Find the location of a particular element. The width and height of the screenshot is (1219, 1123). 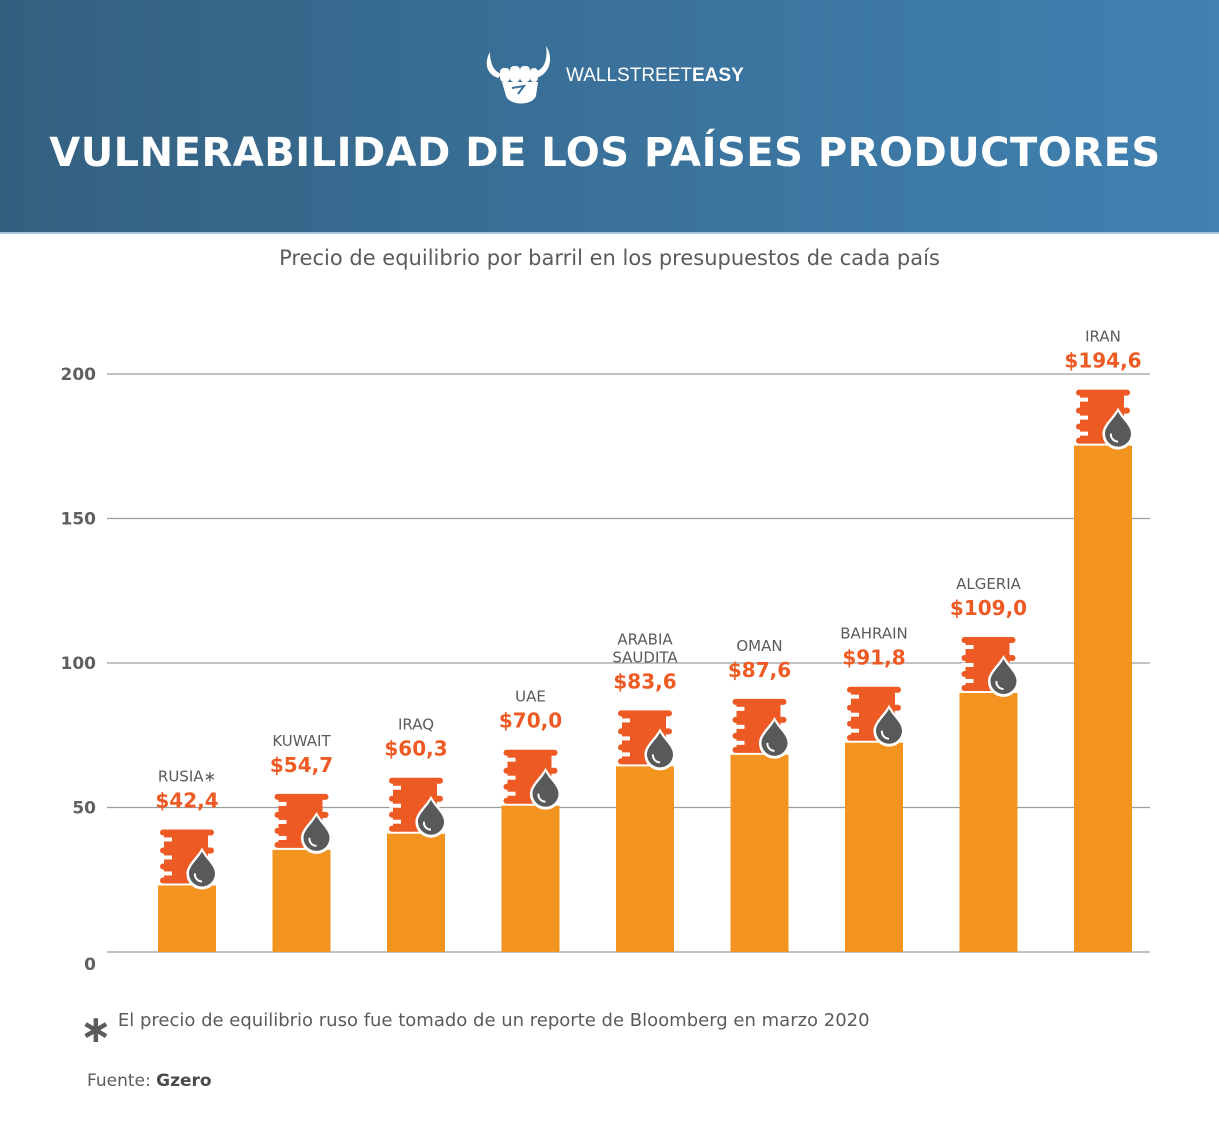

brand-name-bold: EASY is located at coordinates (718, 75).